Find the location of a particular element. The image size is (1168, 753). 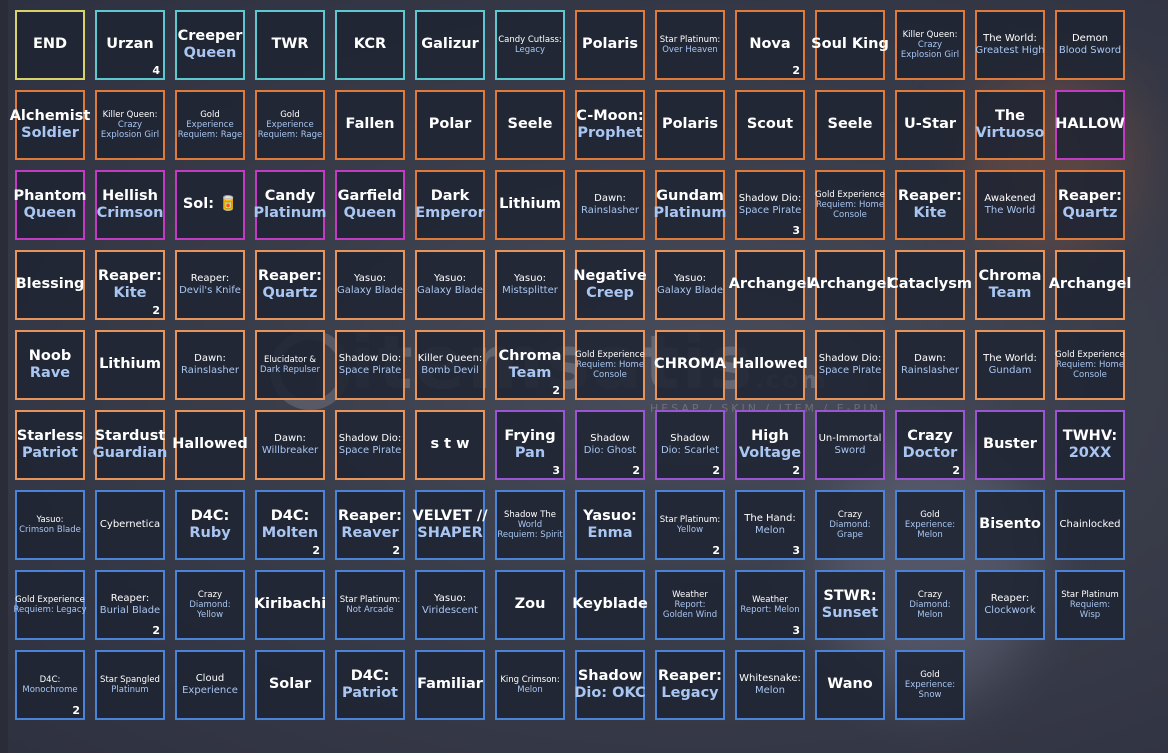

inventory-slot: HALLOW is located at coordinates (1090, 125).